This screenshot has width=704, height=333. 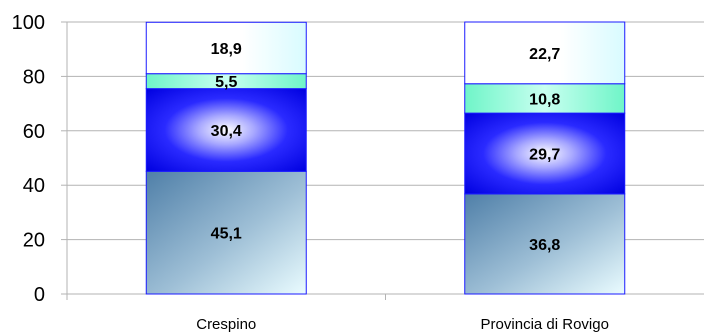 What do you see at coordinates (28, 159) in the screenshot?
I see `y-axis-tick-labels: 0 20 40 60 80 100` at bounding box center [28, 159].